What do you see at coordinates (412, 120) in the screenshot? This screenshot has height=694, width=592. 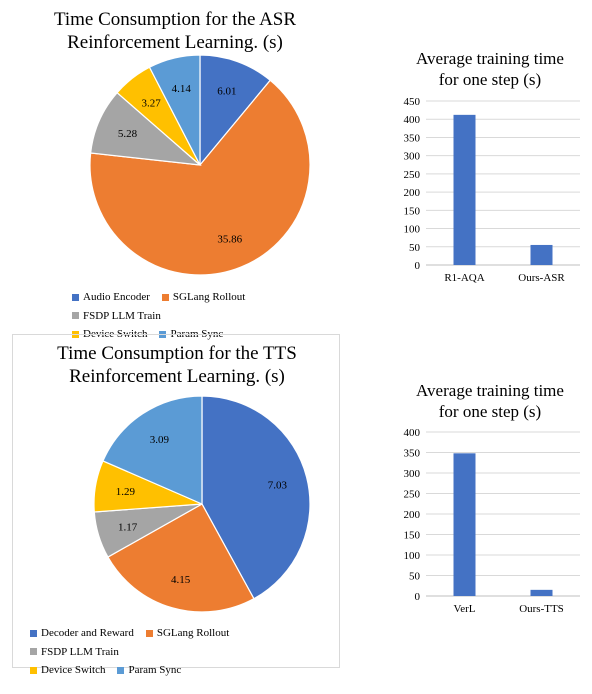 I see `asr-bar-ytick-8: 400` at bounding box center [412, 120].